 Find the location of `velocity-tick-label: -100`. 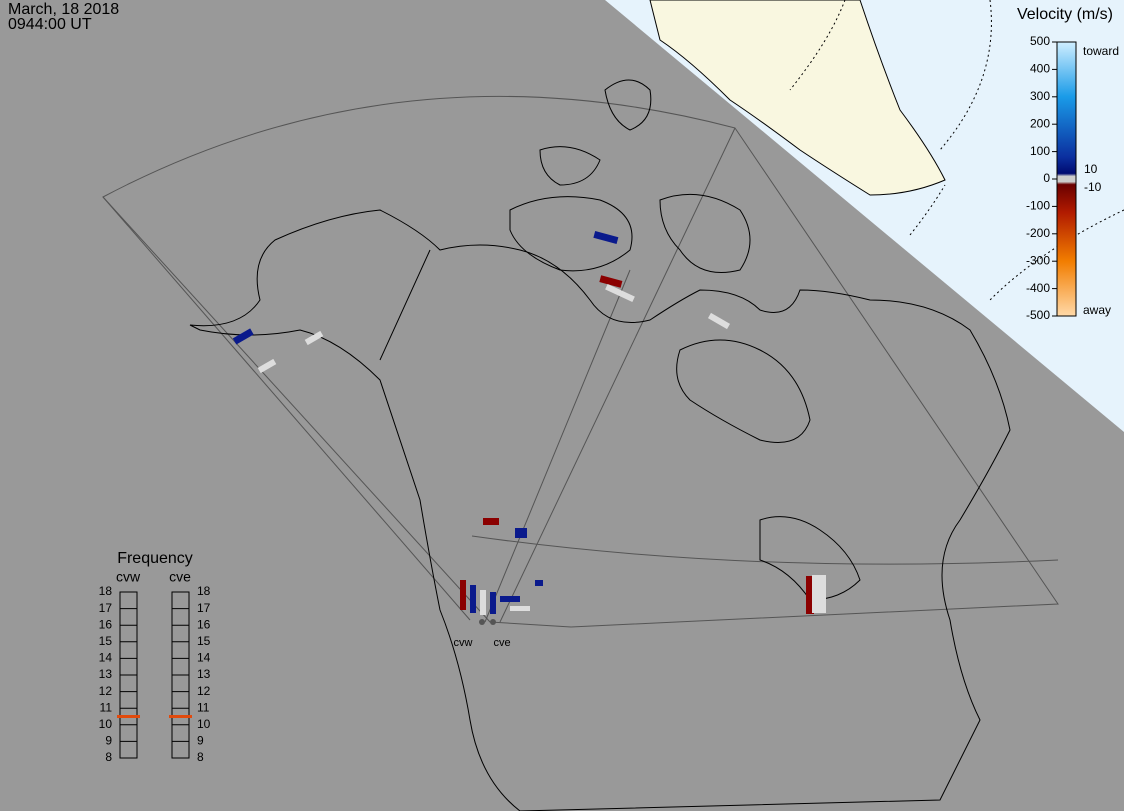

velocity-tick-label: -100 is located at coordinates (1038, 206).